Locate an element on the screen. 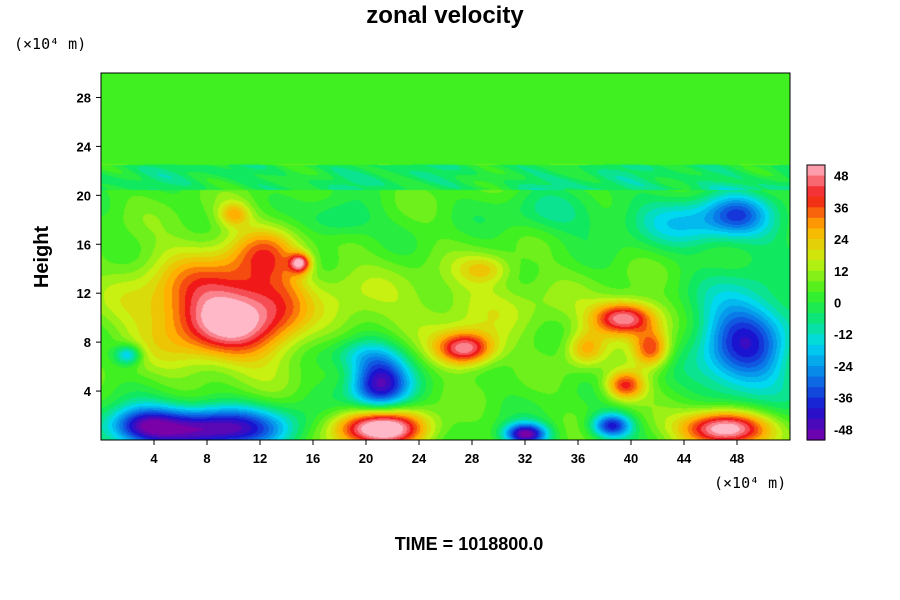 This screenshot has width=900, height=600. colorbar-tick-label: -12 is located at coordinates (843, 334).